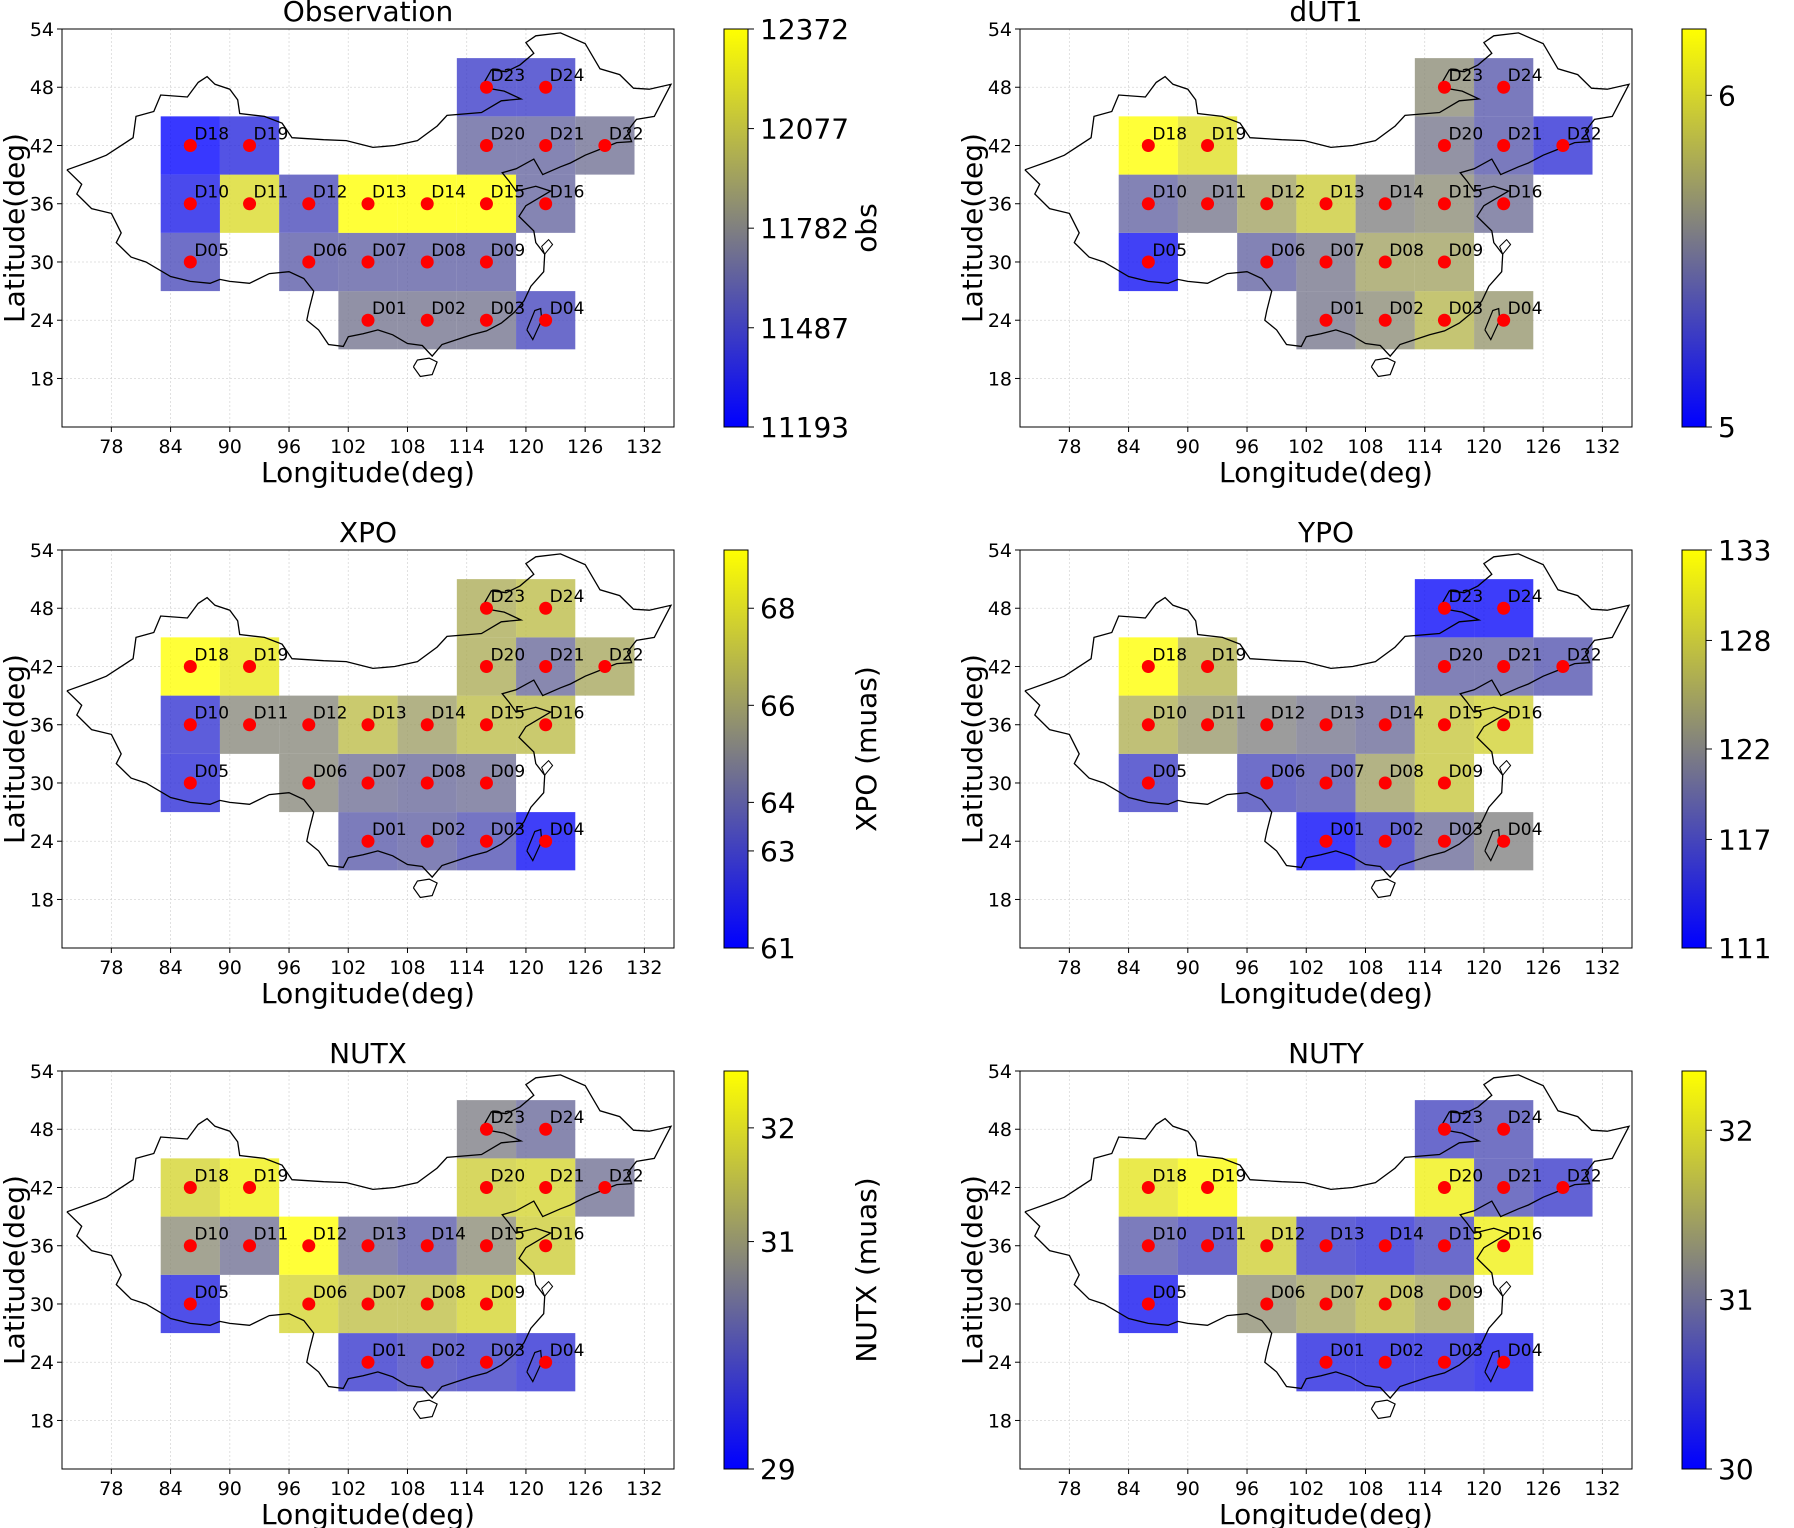 The image size is (1794, 1528). I want to click on station-marker-d15, so click(486, 725).